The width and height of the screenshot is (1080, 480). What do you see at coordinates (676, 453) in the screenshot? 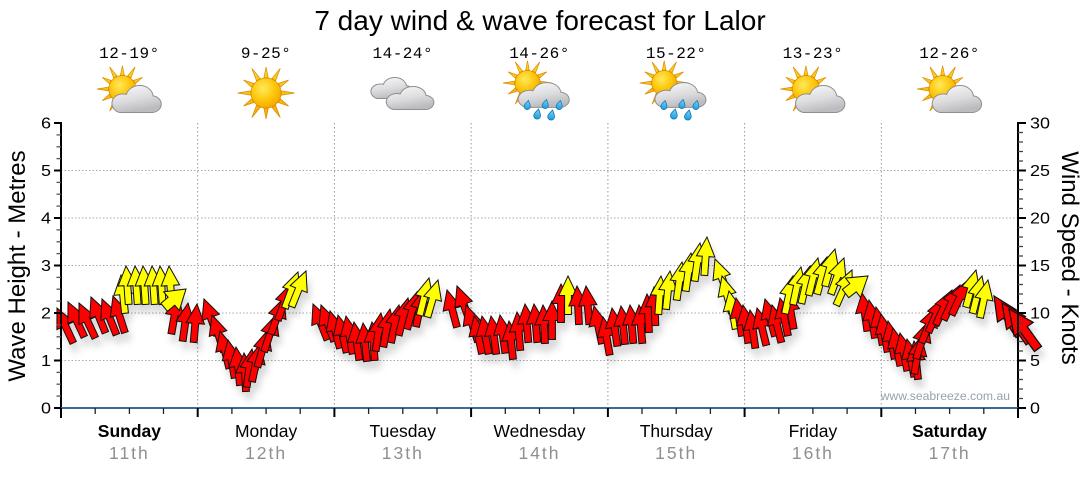
I see `svg-text: 15th` at bounding box center [676, 453].